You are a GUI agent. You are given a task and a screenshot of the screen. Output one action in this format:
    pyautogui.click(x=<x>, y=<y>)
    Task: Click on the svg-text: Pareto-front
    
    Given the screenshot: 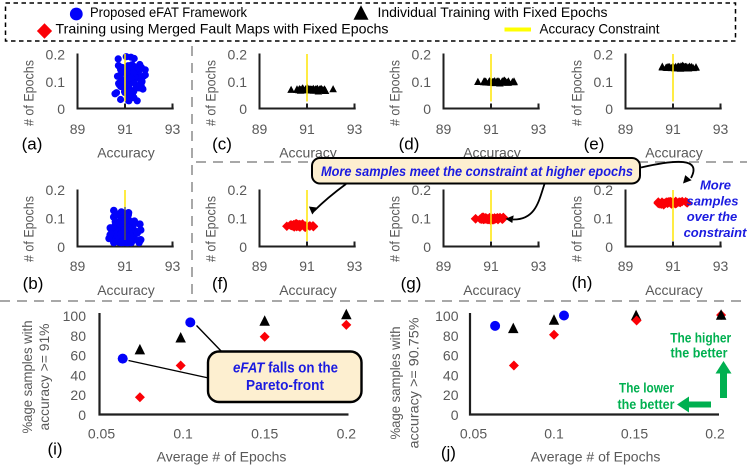 What is the action you would take?
    pyautogui.click(x=285, y=386)
    